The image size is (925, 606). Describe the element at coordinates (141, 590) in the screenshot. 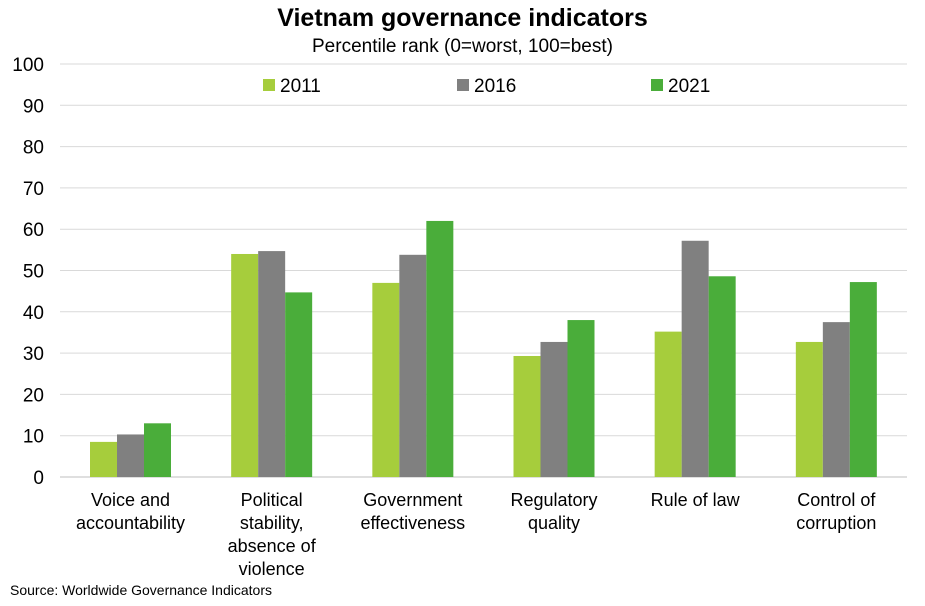

I see `source-note: Source: Worldwide Governance Indicators` at that location.